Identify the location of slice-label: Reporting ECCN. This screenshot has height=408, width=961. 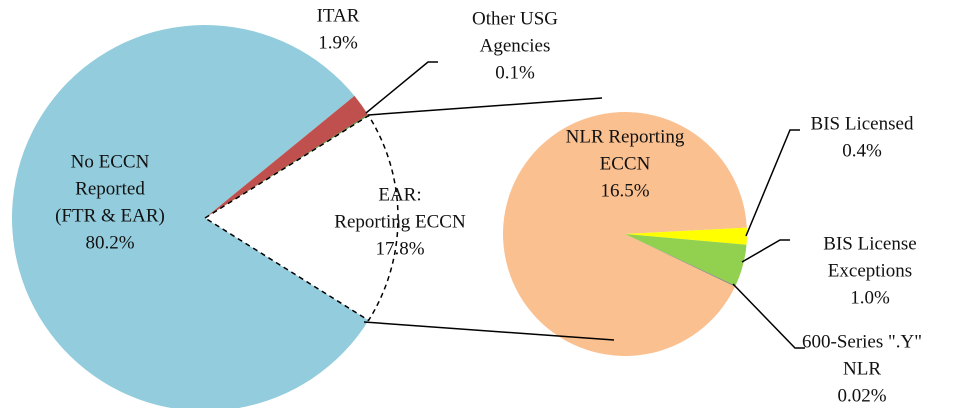
(400, 221).